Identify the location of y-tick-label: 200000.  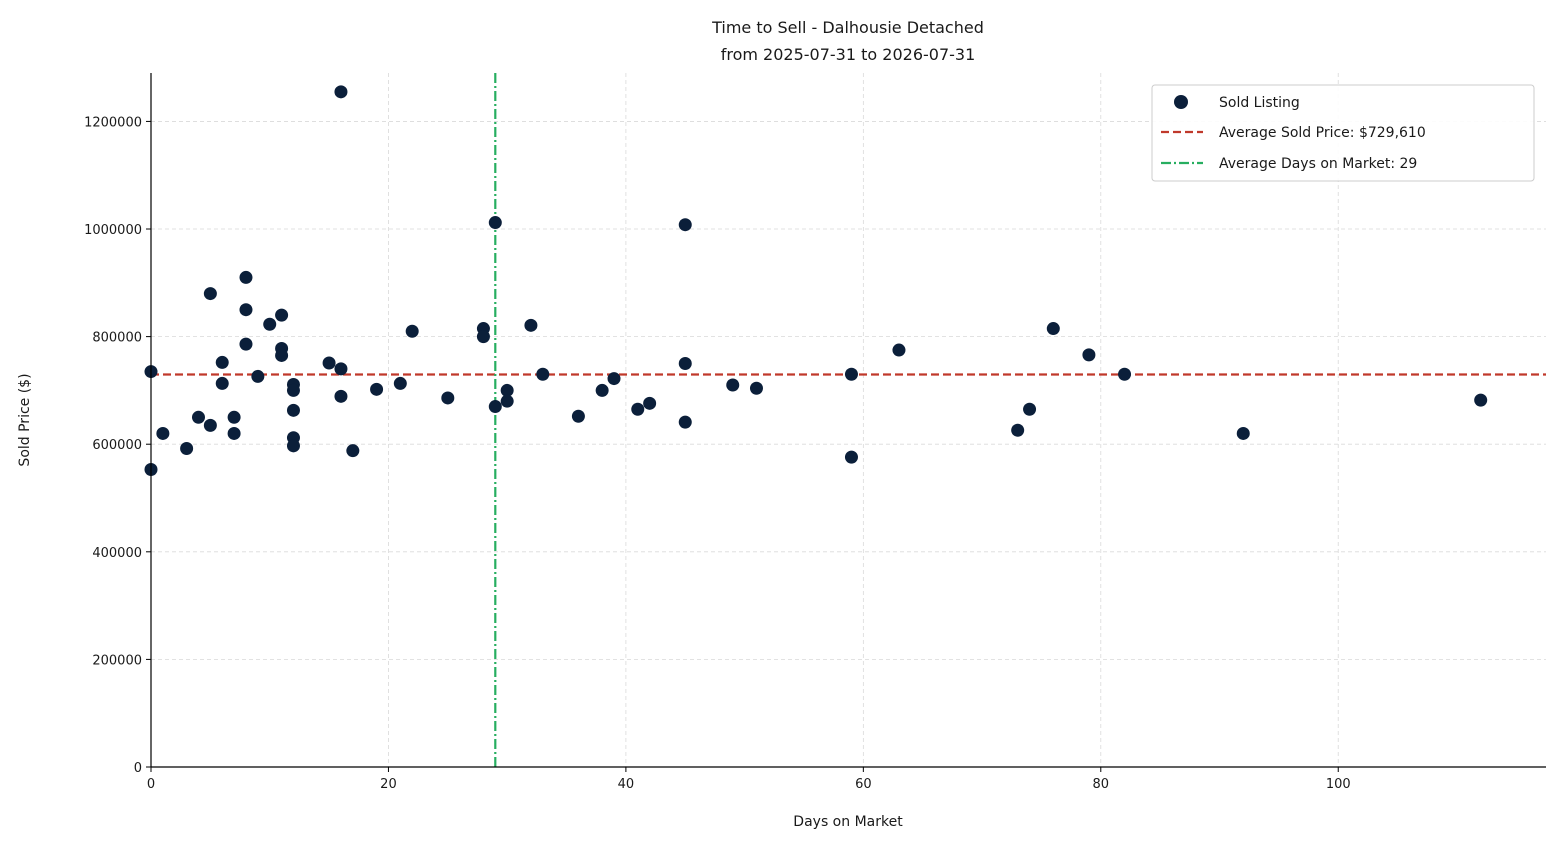
(117, 660).